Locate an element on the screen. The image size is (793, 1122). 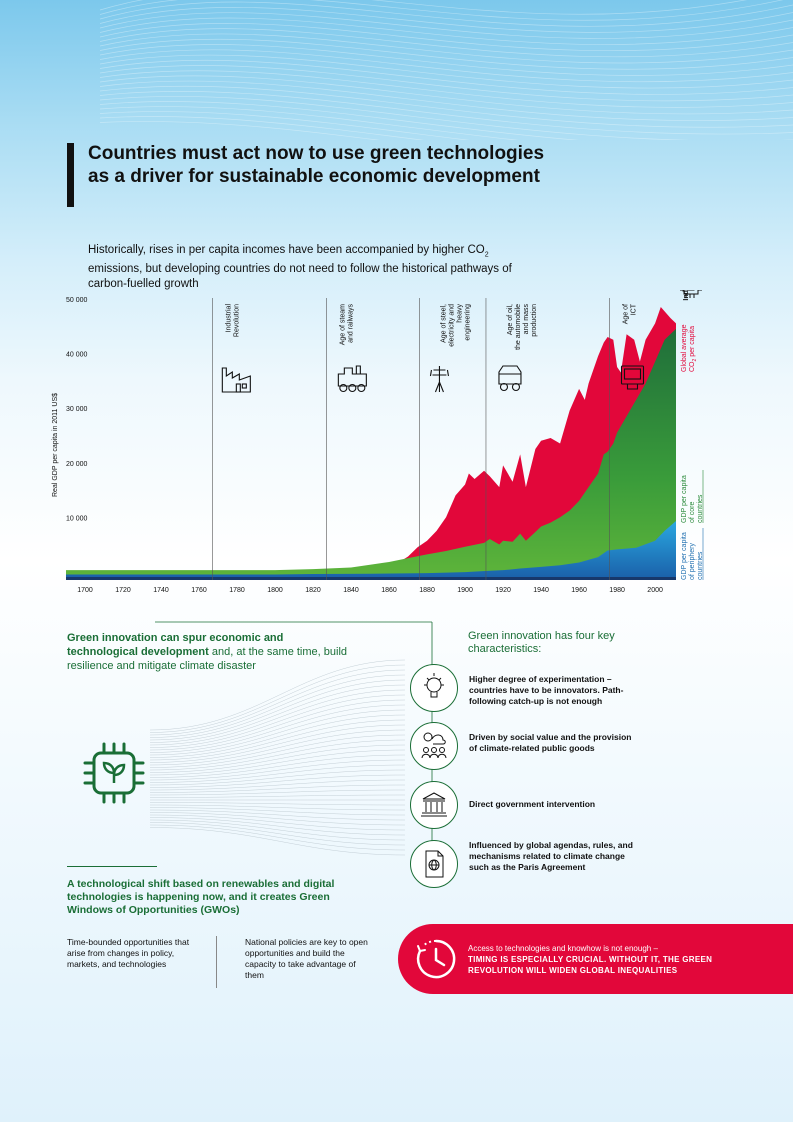
x-tick-label: 1820 is located at coordinates (313, 590).